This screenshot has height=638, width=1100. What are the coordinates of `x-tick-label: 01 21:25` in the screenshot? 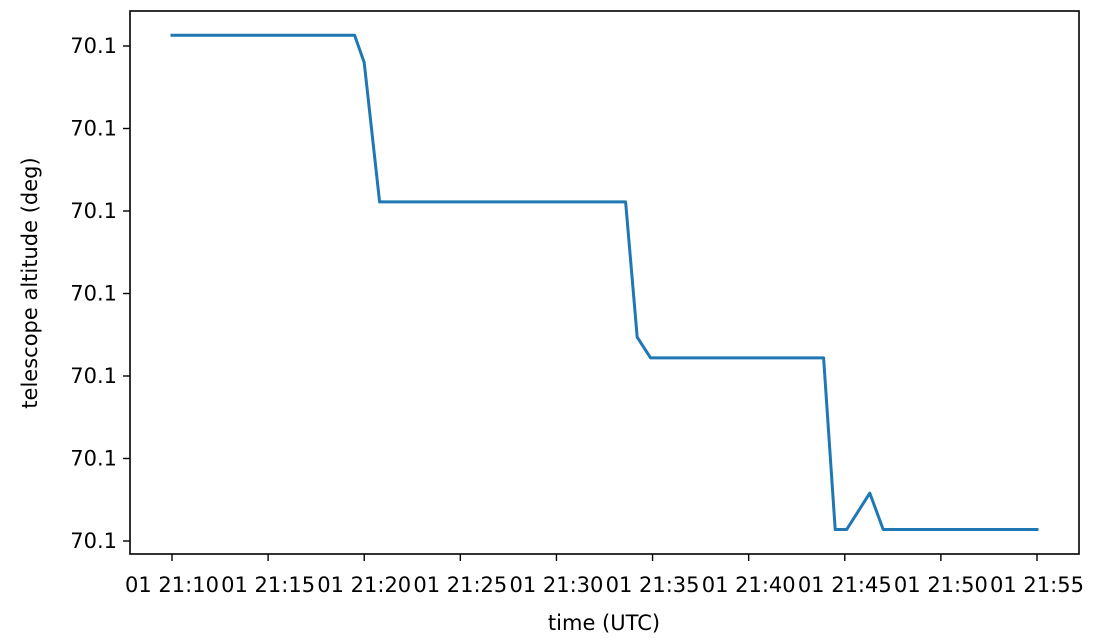 It's located at (460, 585).